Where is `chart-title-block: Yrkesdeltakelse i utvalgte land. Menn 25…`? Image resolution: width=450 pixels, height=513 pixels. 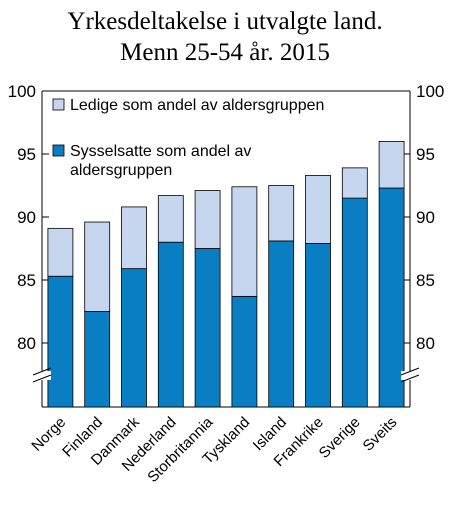 chart-title-block: Yrkesdeltakelse i utvalgte land. Menn 25… is located at coordinates (225, 37).